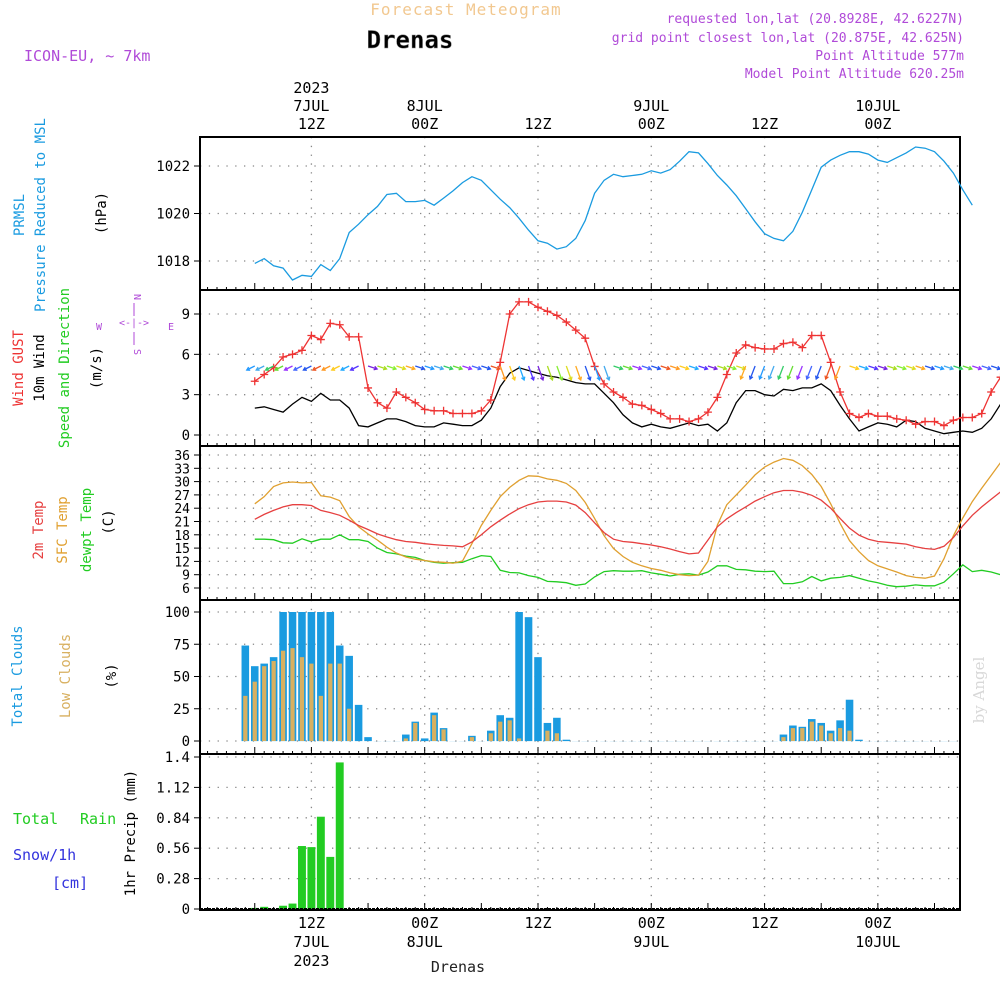 This screenshot has width=1000, height=1000. What do you see at coordinates (87, 530) in the screenshot?
I see `temp-dew-label: dewpt Temp` at bounding box center [87, 530].